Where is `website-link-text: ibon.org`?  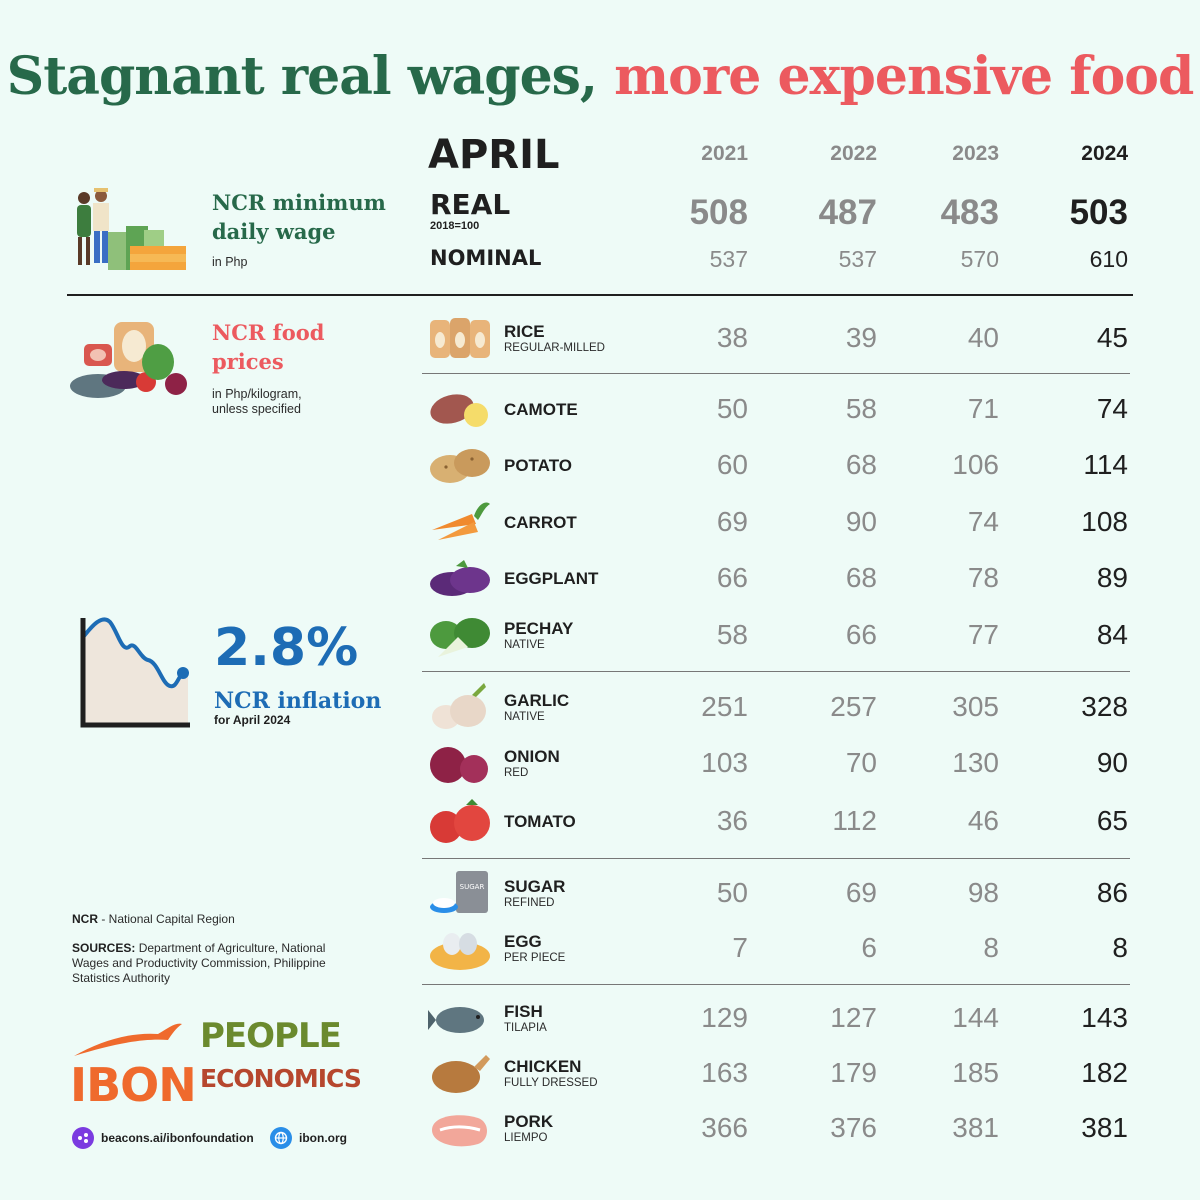
website-link-text: ibon.org is located at coordinates (323, 1138).